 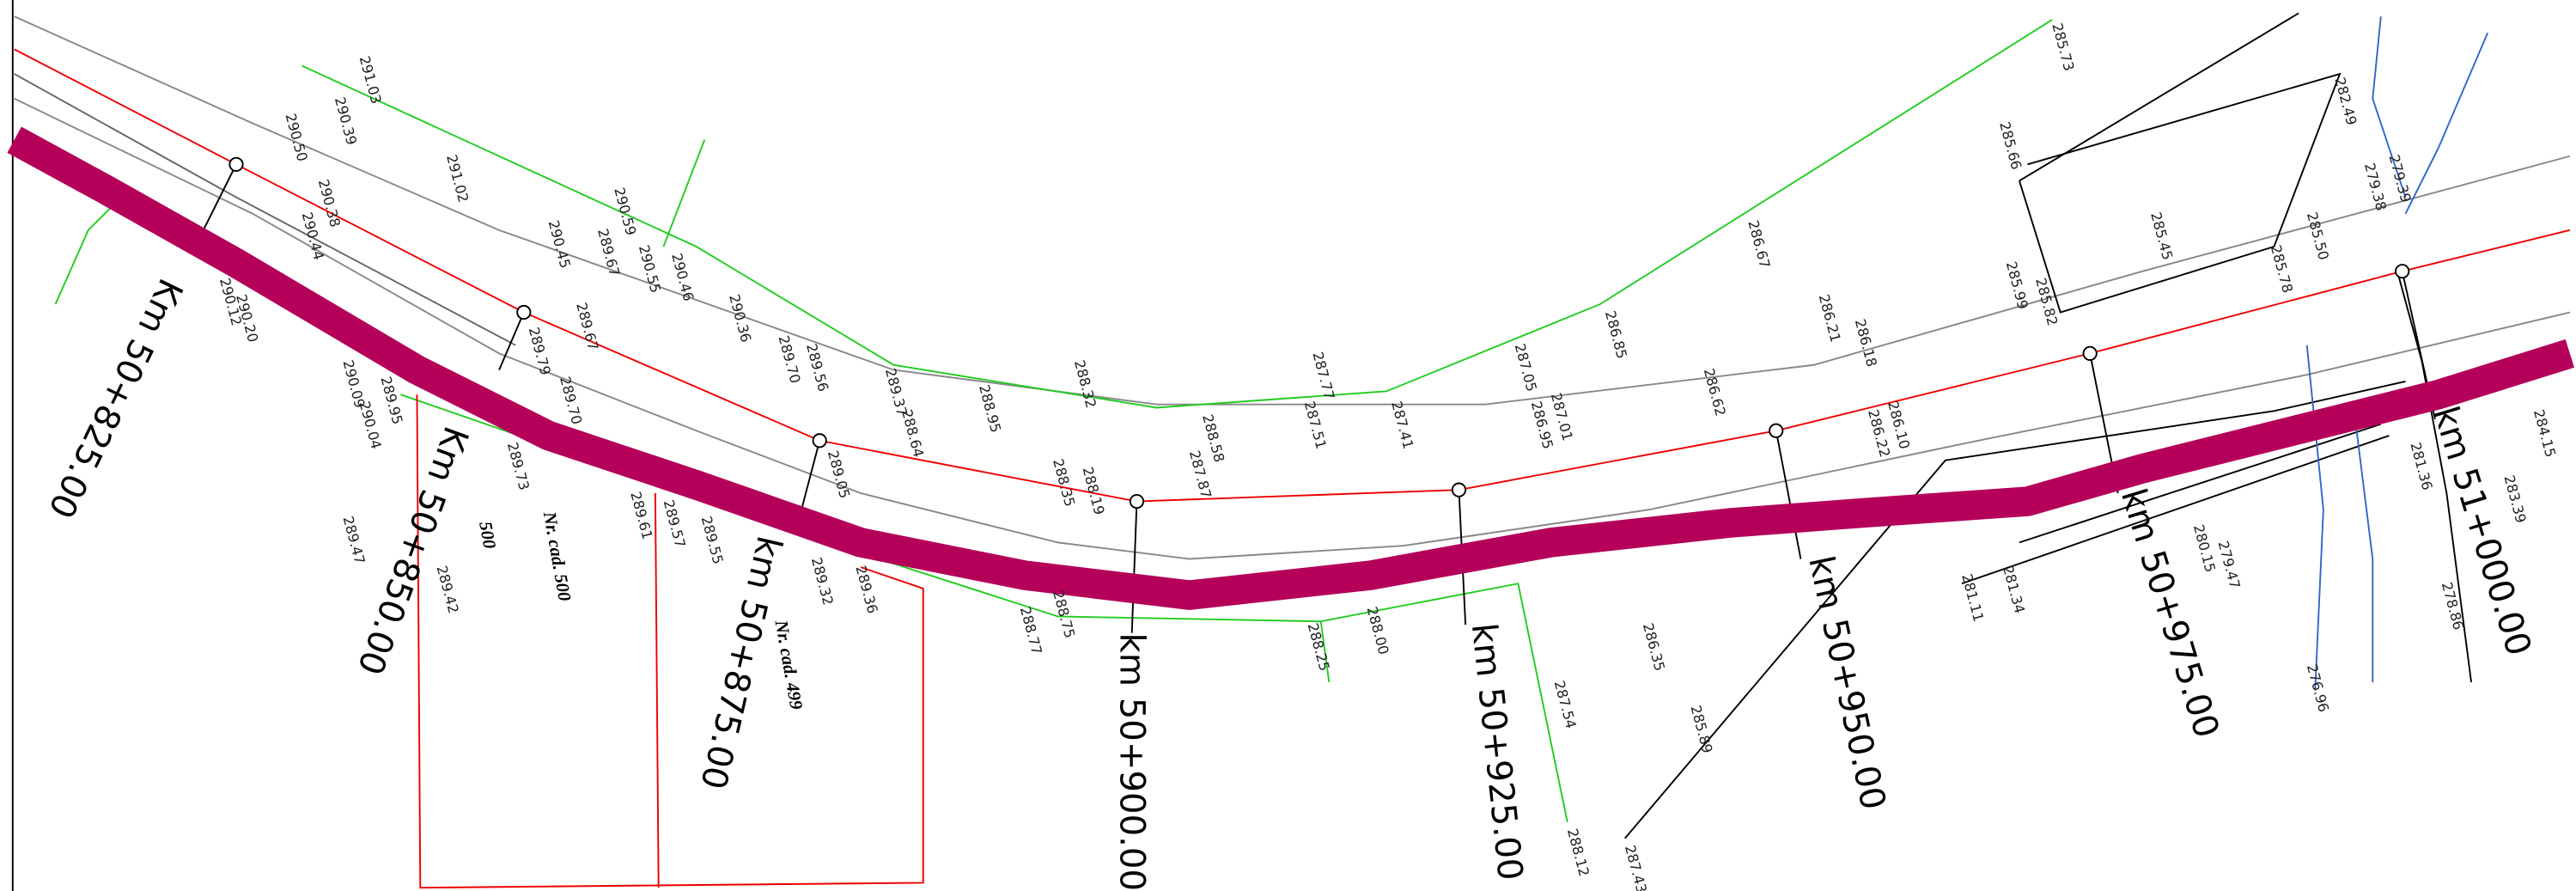 I want to click on chainage-label: km 50+900.00, so click(x=1131, y=762).